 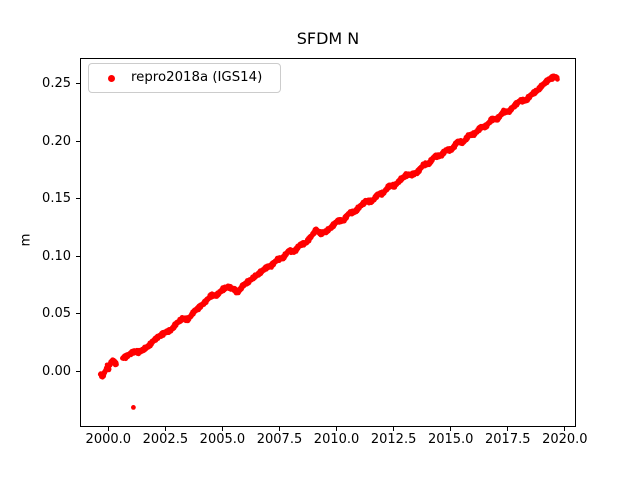 I want to click on x-tick-label: 2017.5, so click(x=508, y=439).